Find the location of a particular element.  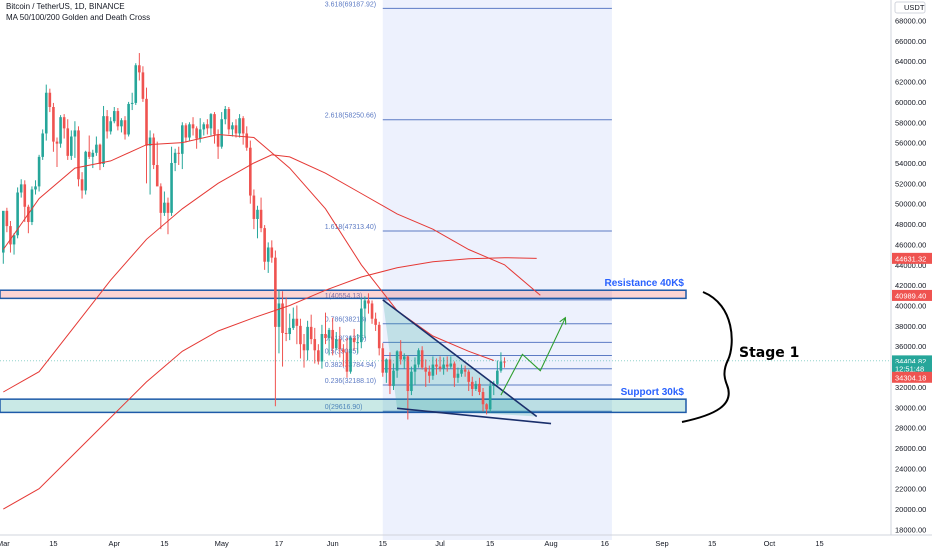

y-tick-label: 58000.00 is located at coordinates (910, 122).